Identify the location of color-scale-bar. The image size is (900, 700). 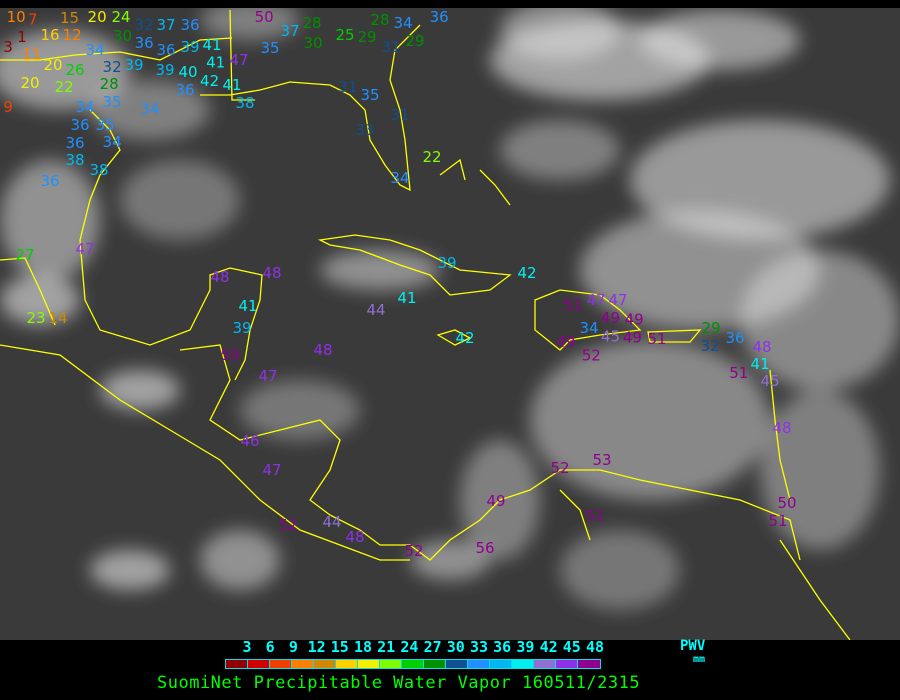
(413, 664).